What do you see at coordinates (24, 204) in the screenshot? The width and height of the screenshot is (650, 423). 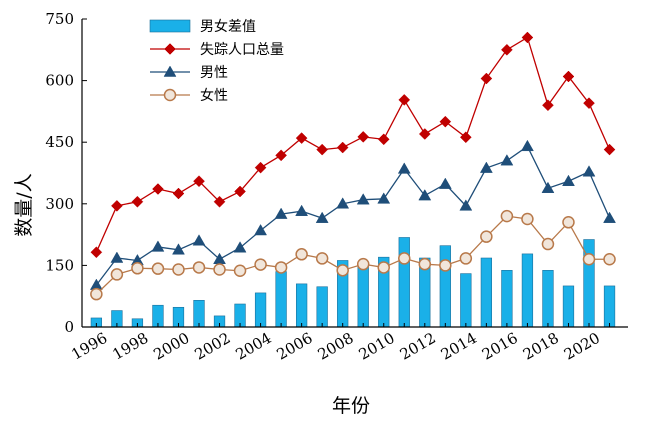 I see `y-axis-title: 数量/人` at bounding box center [24, 204].